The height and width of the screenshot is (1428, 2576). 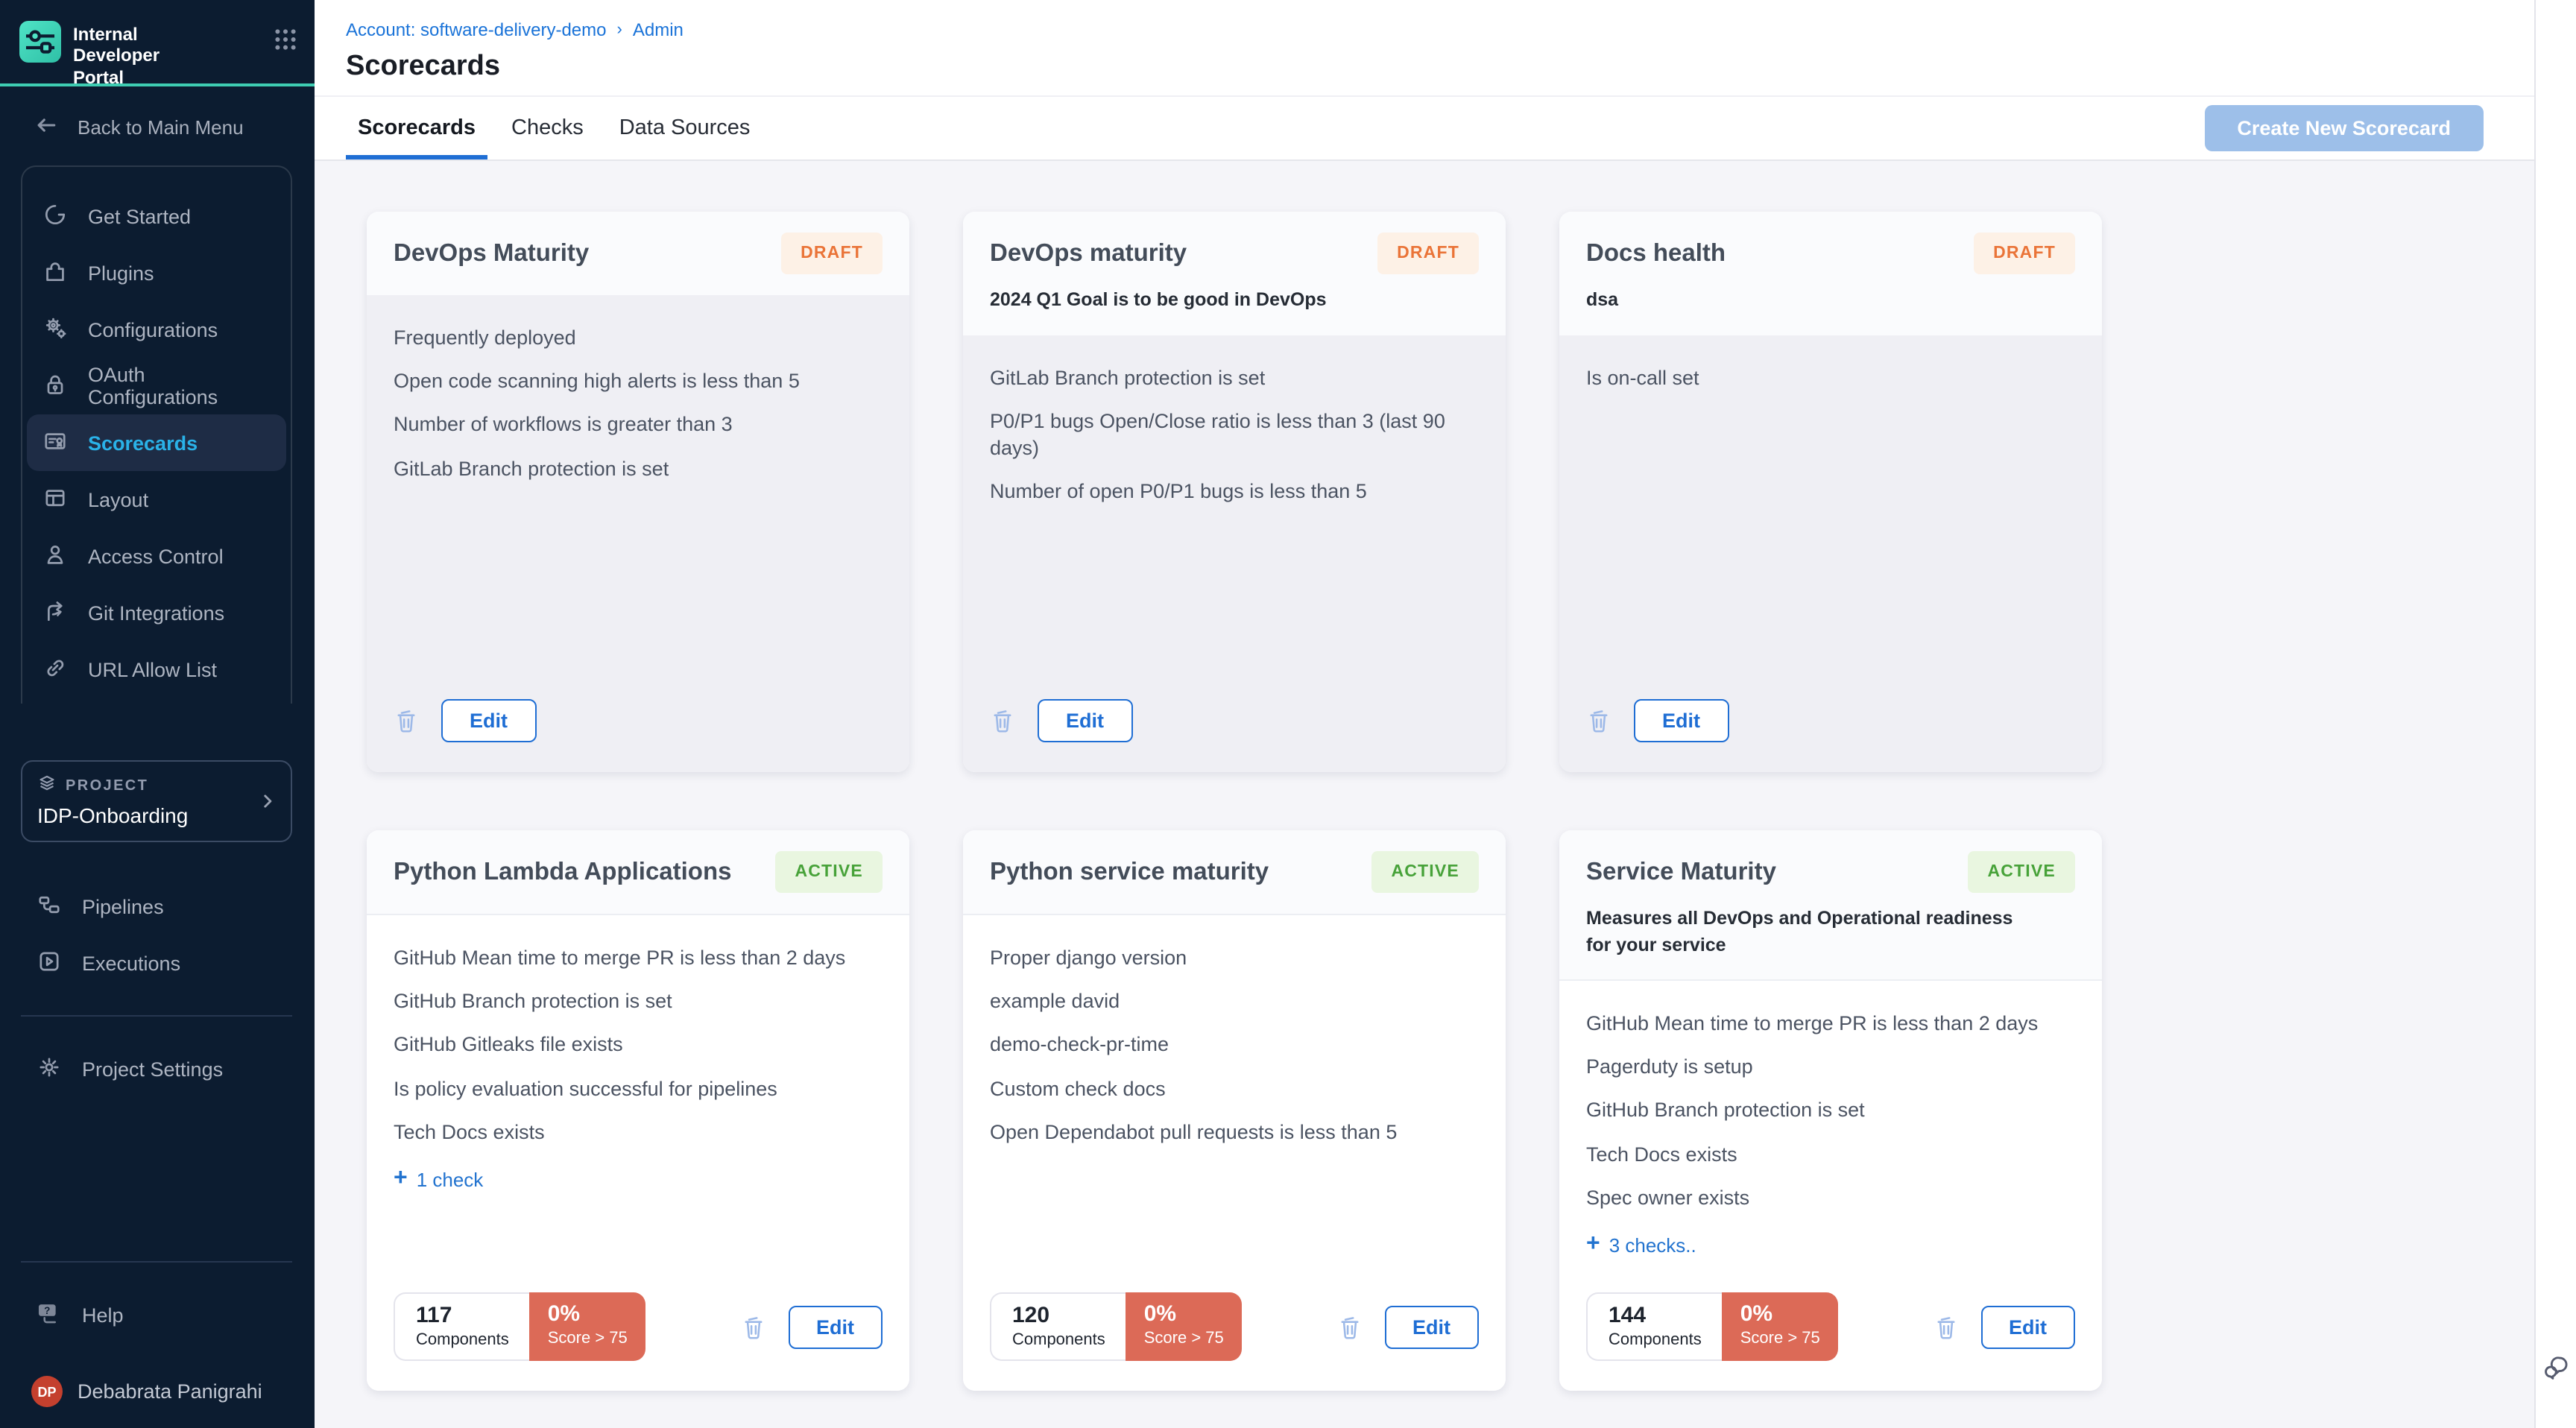 What do you see at coordinates (50, 1068) in the screenshot?
I see `gear-icon` at bounding box center [50, 1068].